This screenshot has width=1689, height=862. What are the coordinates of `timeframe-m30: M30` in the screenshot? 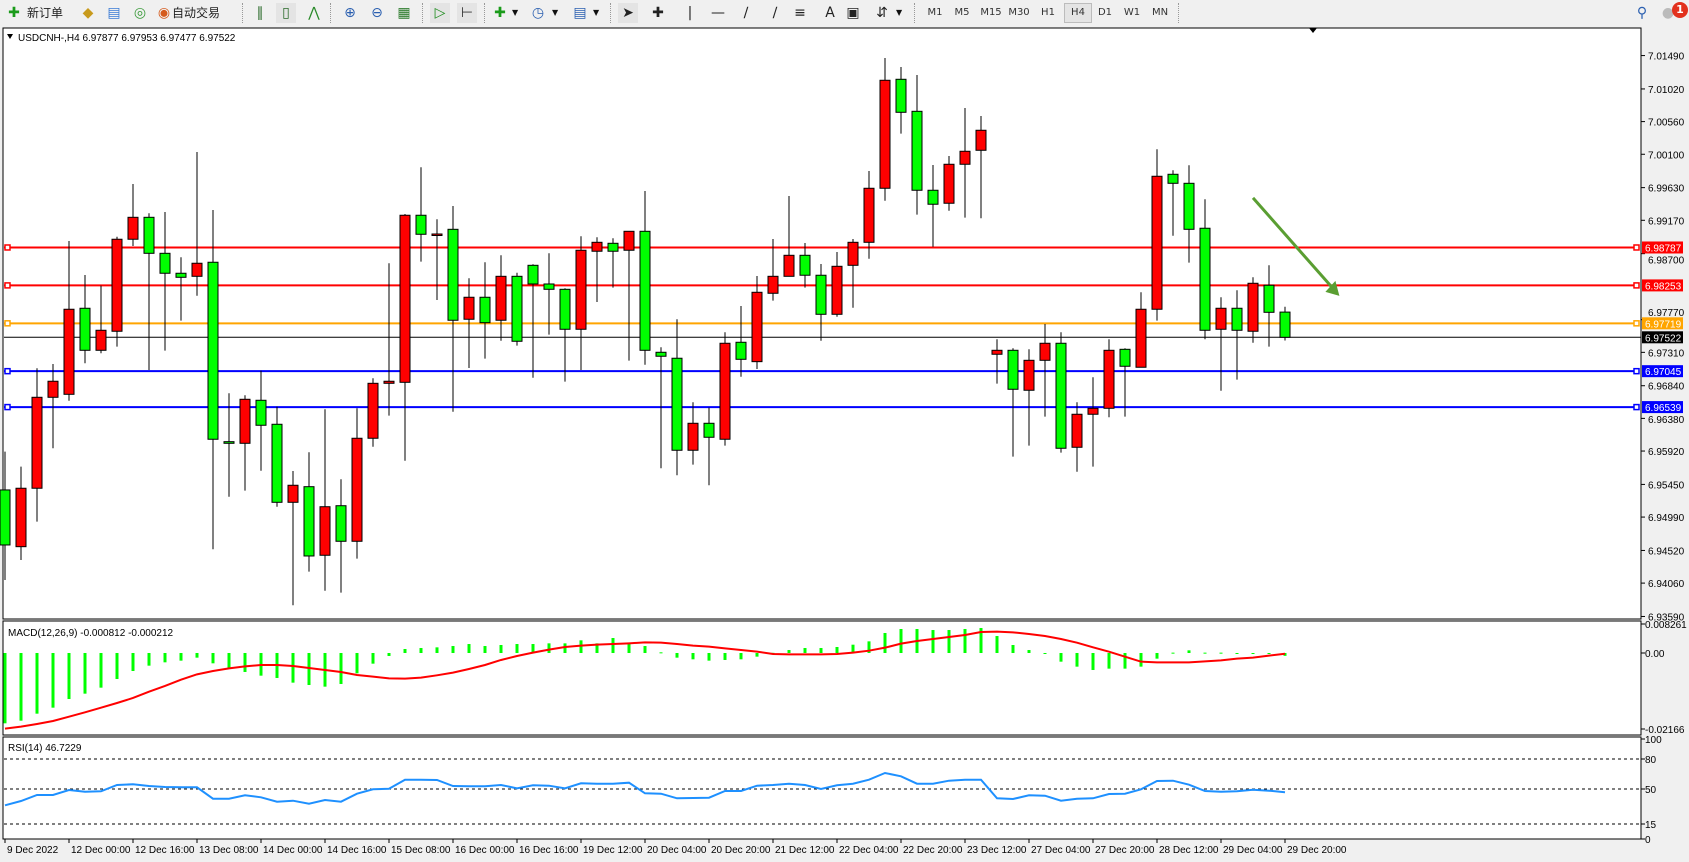 It's located at (1019, 12).